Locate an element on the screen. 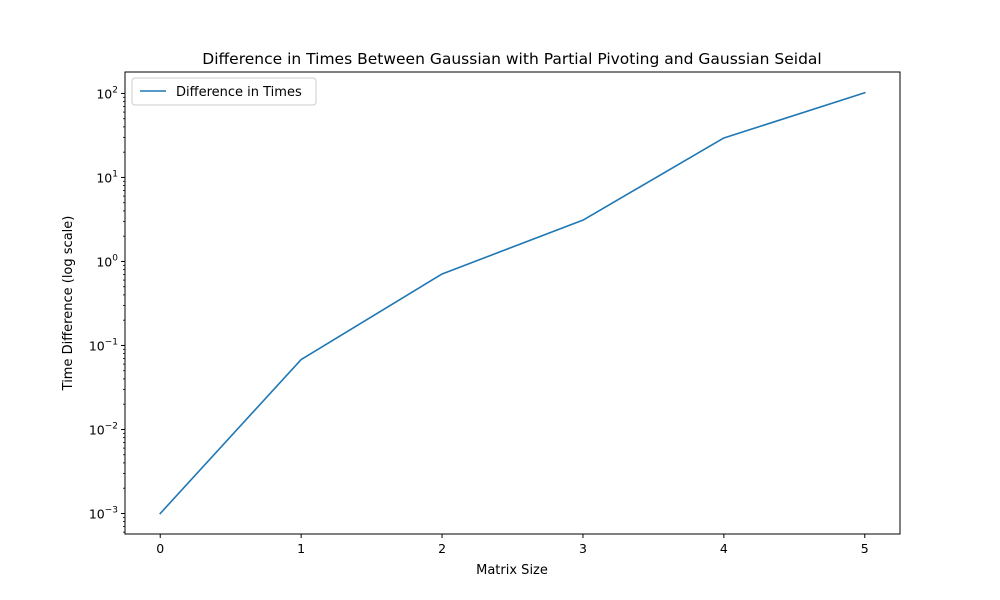  x-axis-label: Matrix Size is located at coordinates (512, 570).